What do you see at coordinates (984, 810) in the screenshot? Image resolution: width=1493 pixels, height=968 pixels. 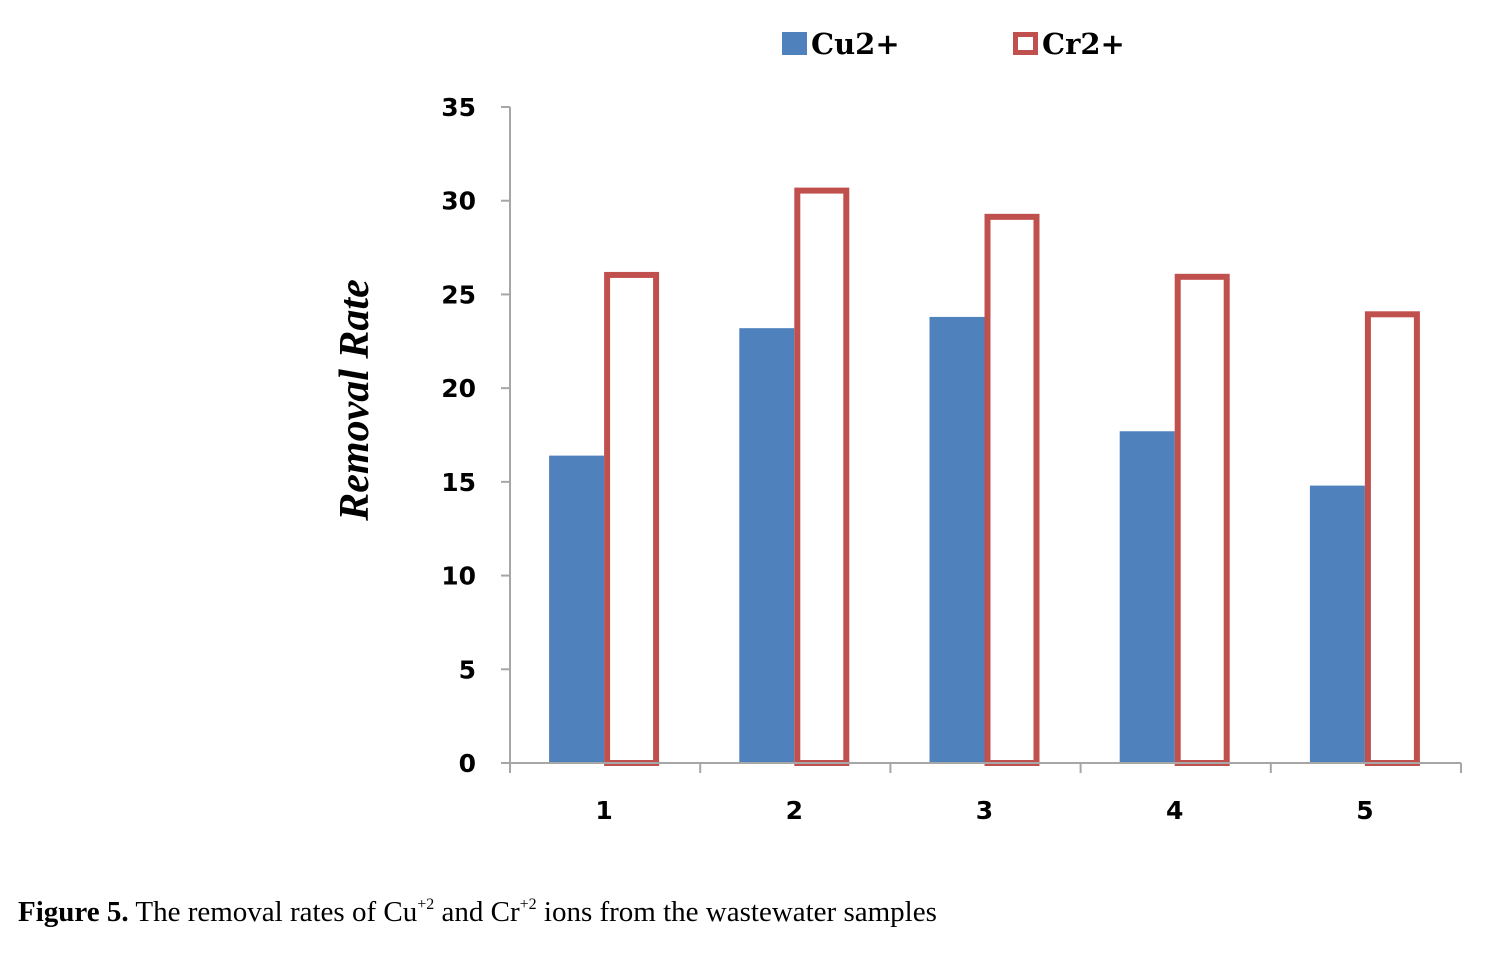 I see `x-tick-label: 3` at bounding box center [984, 810].